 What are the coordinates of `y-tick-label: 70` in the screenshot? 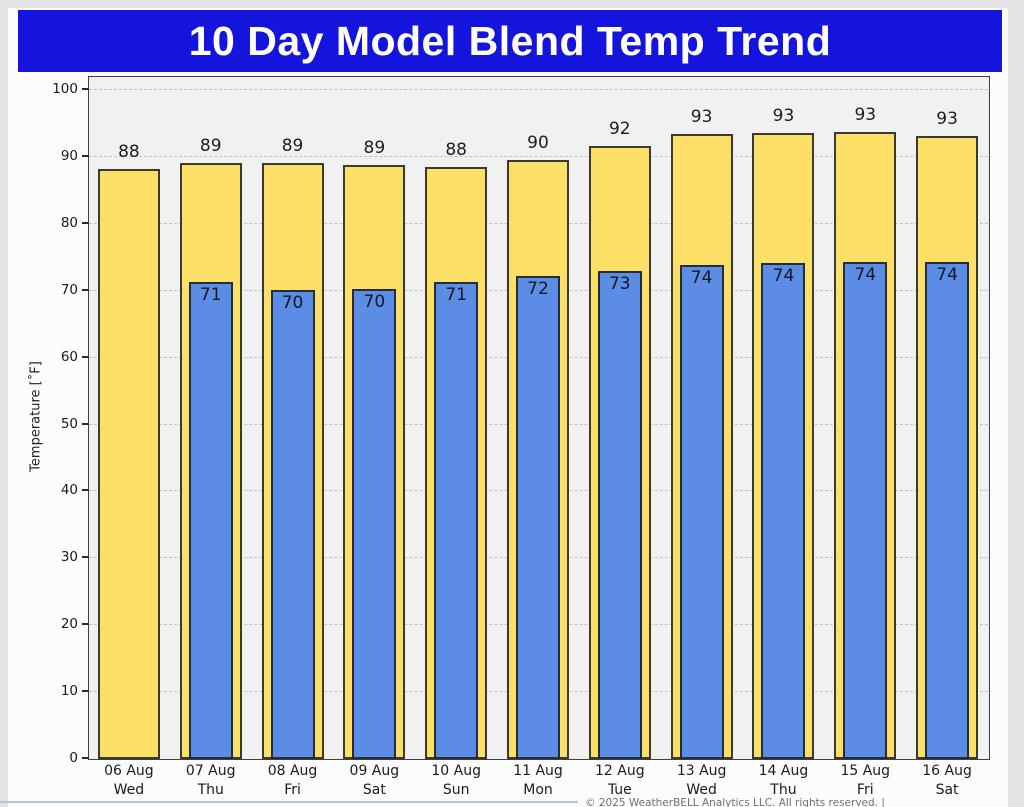 It's located at (69, 289).